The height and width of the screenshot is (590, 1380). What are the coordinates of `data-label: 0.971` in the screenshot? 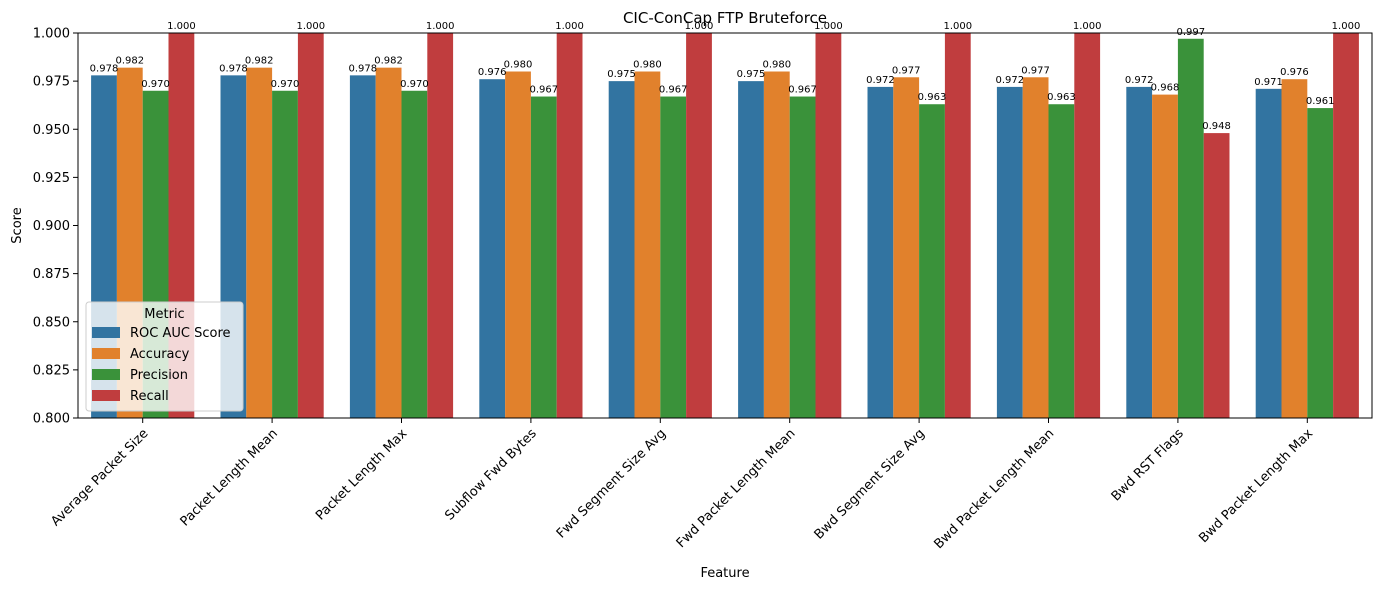 It's located at (1268, 82).